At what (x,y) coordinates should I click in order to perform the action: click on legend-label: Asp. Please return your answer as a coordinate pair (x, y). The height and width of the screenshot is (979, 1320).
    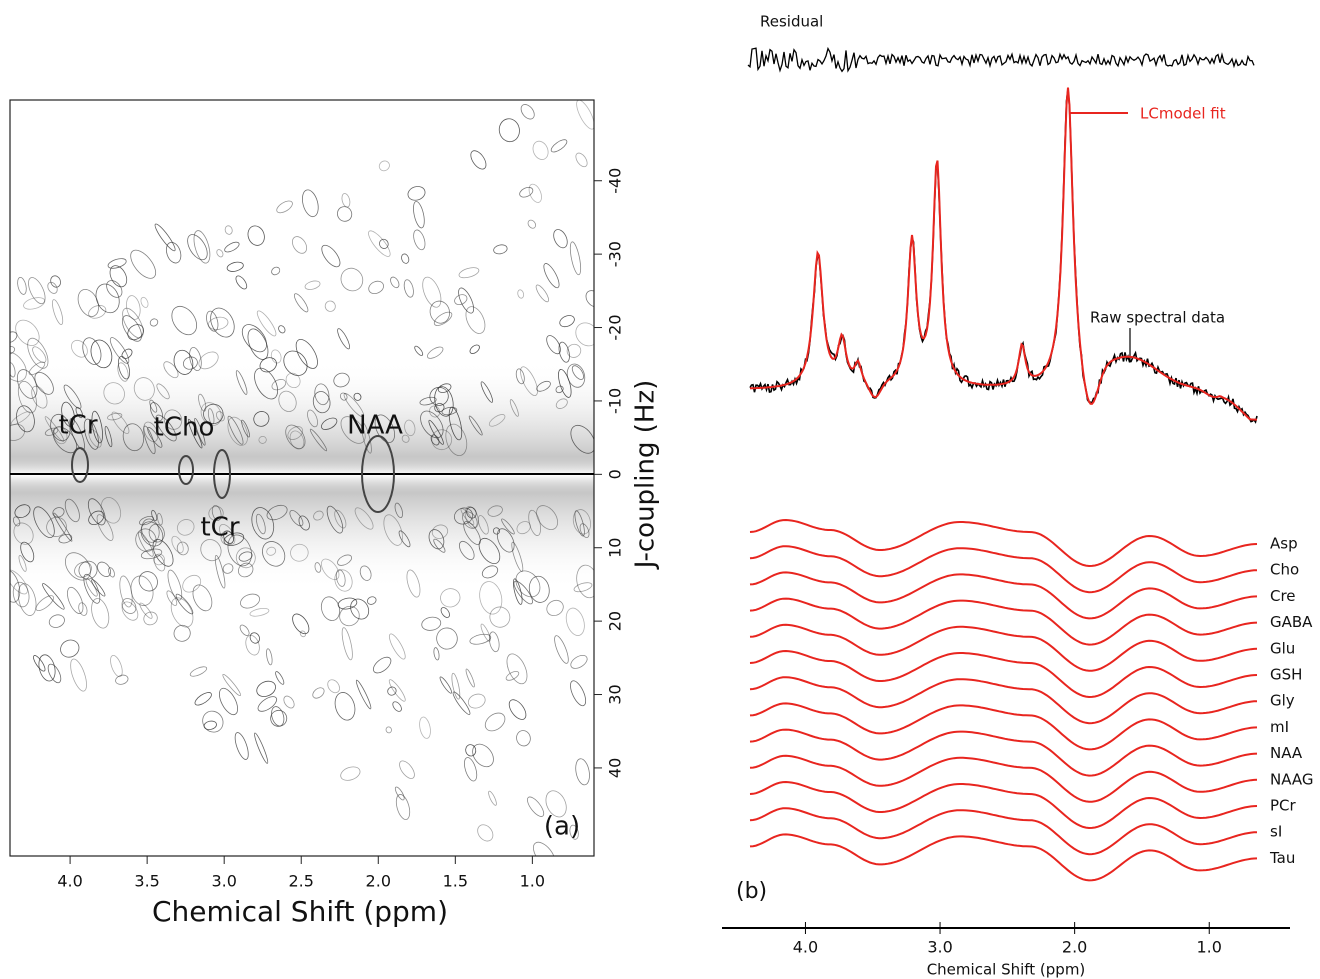
    Looking at the image, I should click on (1284, 544).